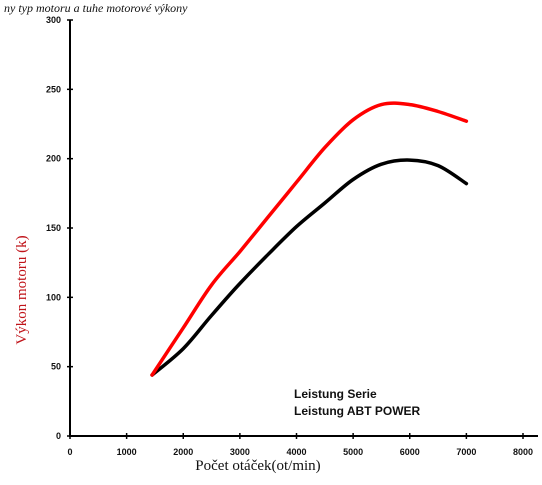 The image size is (542, 485). What do you see at coordinates (53, 89) in the screenshot?
I see `y-tick-label: 250` at bounding box center [53, 89].